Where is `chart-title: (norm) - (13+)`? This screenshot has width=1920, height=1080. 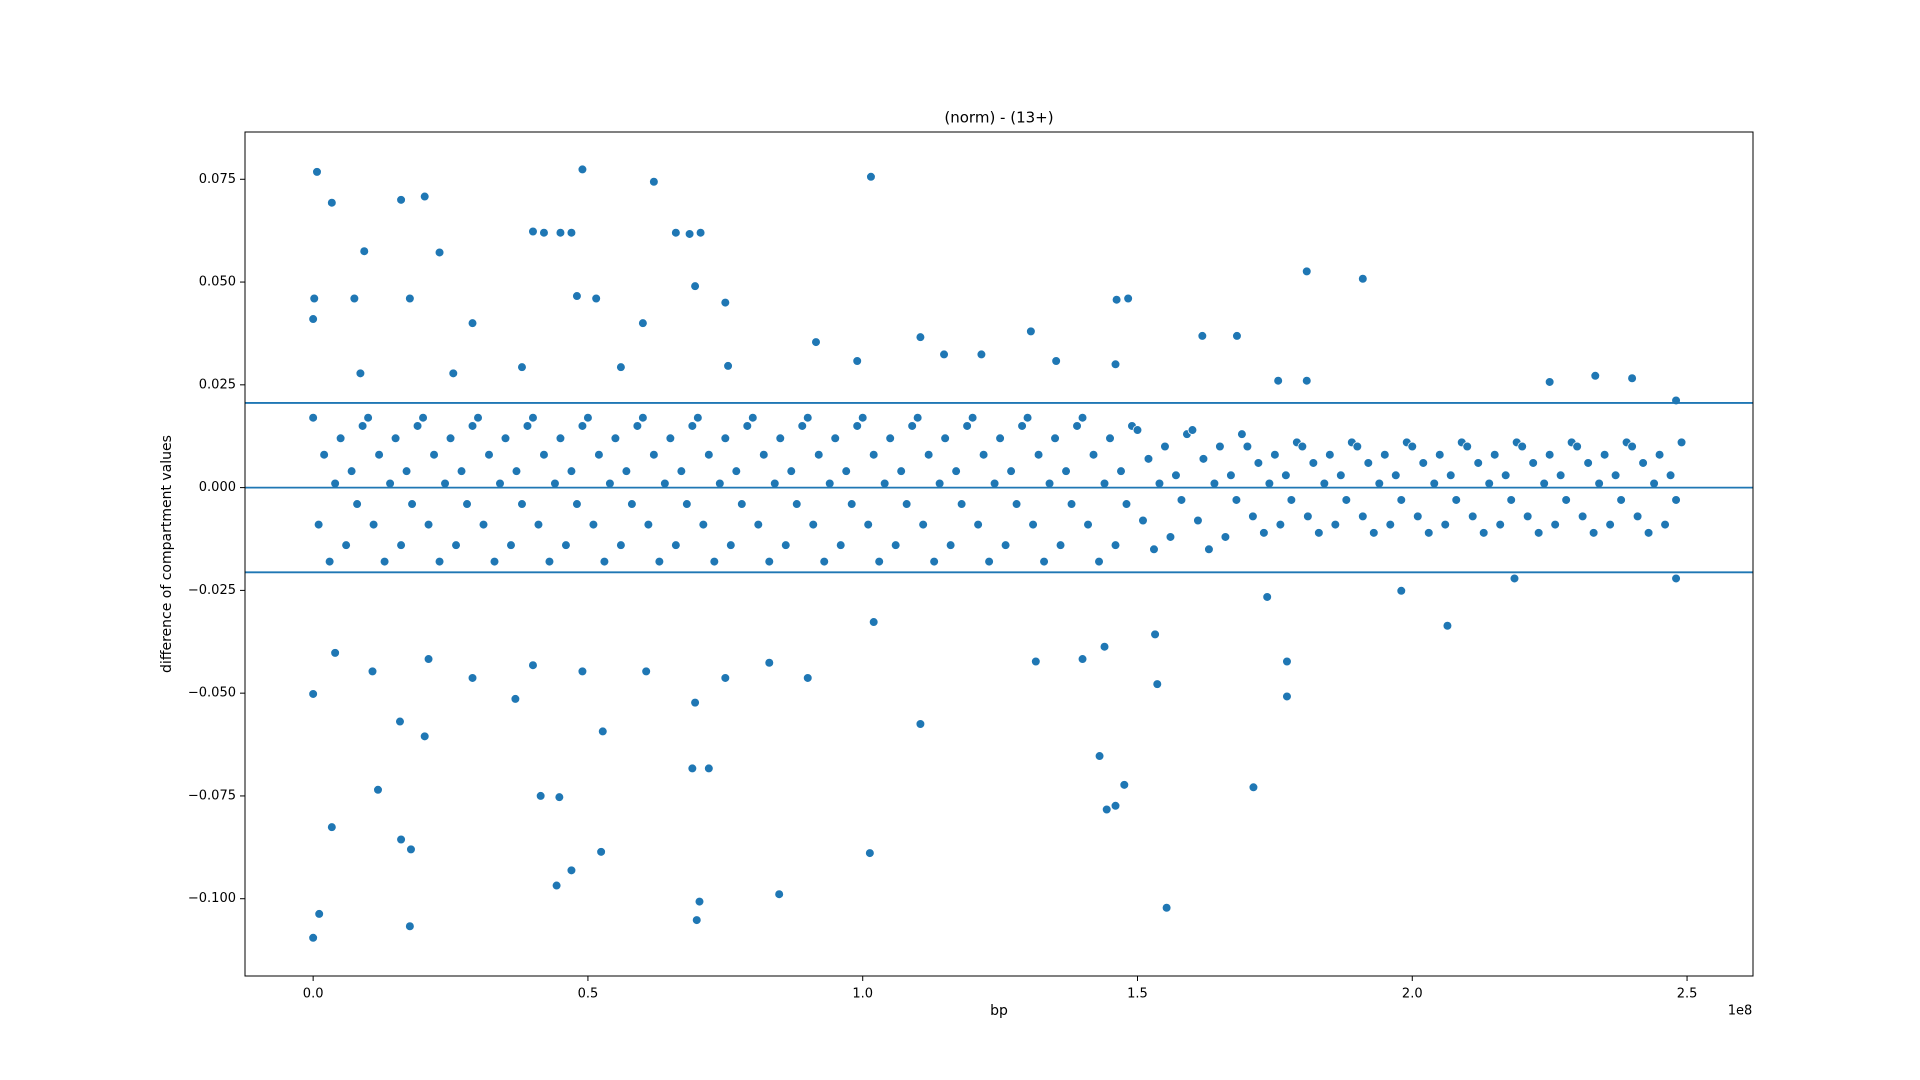
chart-title: (norm) - (13+) is located at coordinates (998, 118).